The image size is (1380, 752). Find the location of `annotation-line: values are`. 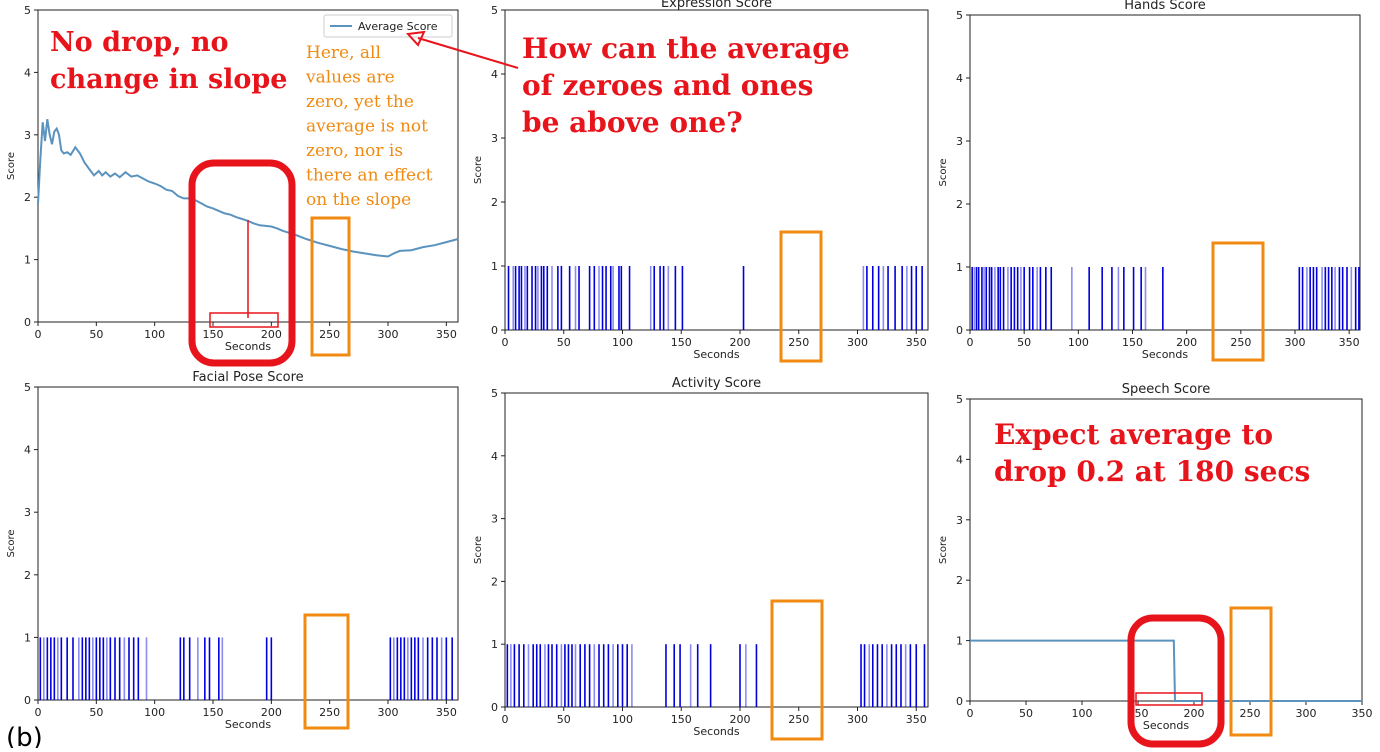

annotation-line: values are is located at coordinates (350, 78).